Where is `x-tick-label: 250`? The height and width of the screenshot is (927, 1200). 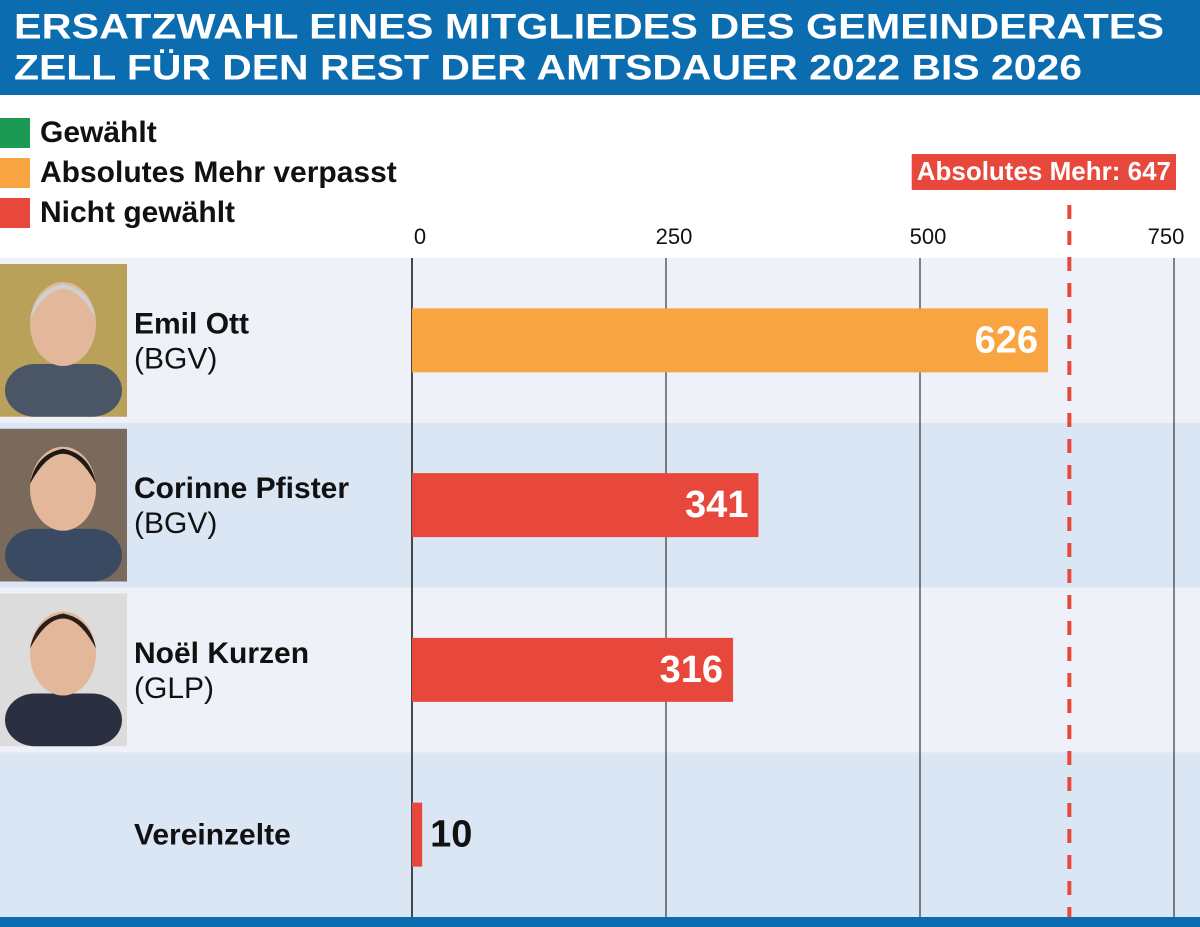 x-tick-label: 250 is located at coordinates (674, 236).